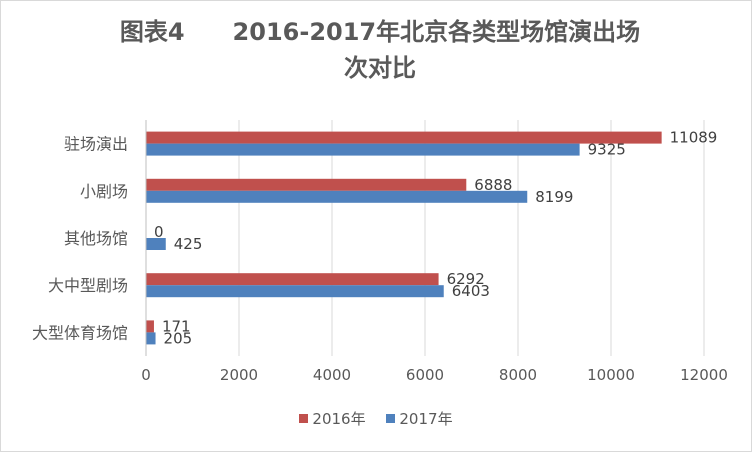 This screenshot has width=752, height=452. I want to click on category-label: 大中型剧场, so click(88, 285).